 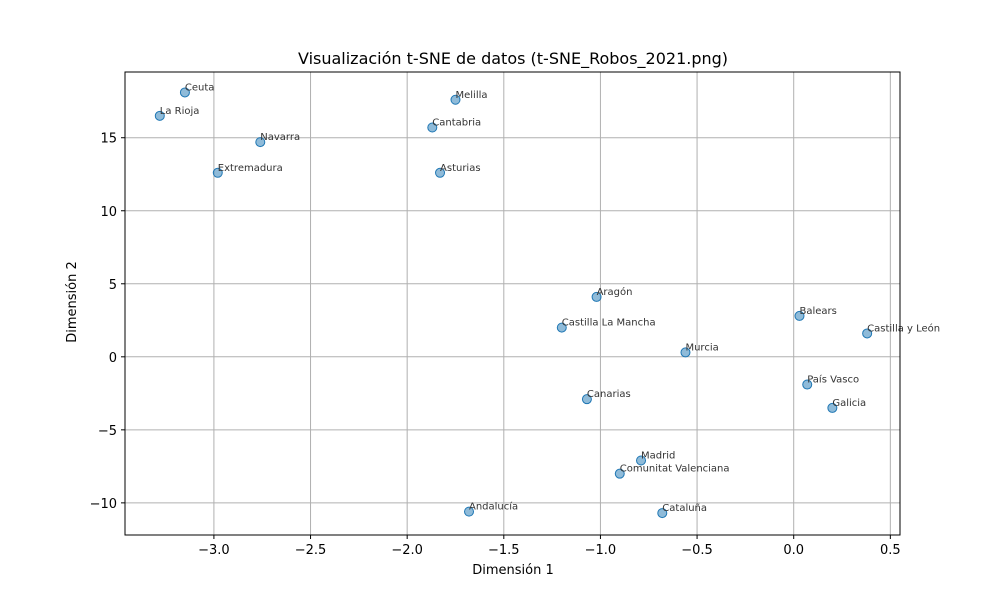 I want to click on point-label: Aragón, so click(x=615, y=292).